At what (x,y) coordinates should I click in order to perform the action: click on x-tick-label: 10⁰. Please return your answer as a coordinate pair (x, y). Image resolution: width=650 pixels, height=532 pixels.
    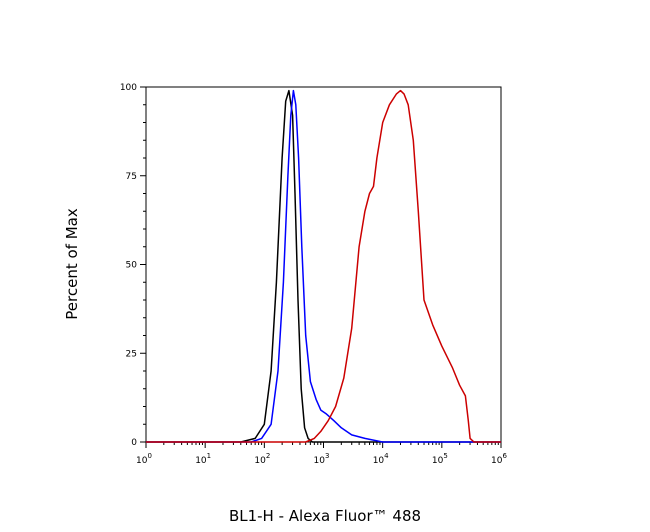
    Looking at the image, I should click on (144, 459).